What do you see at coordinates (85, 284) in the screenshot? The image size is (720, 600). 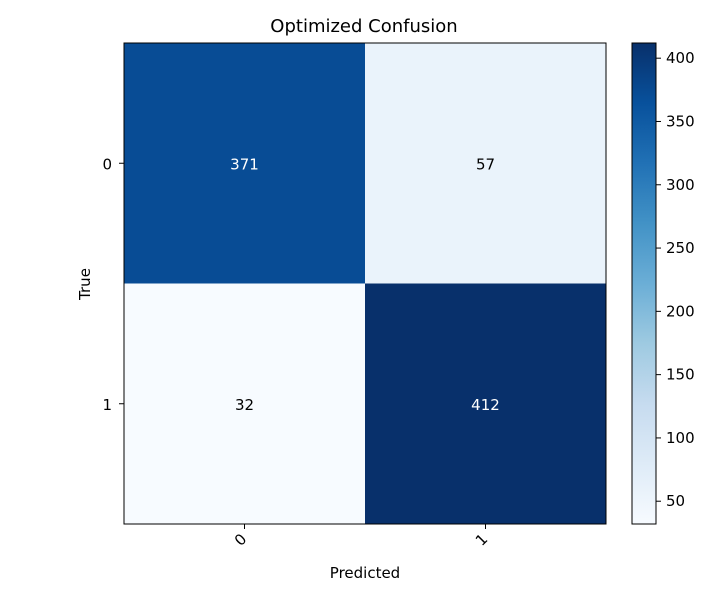 I see `y-axis-label: True` at bounding box center [85, 284].